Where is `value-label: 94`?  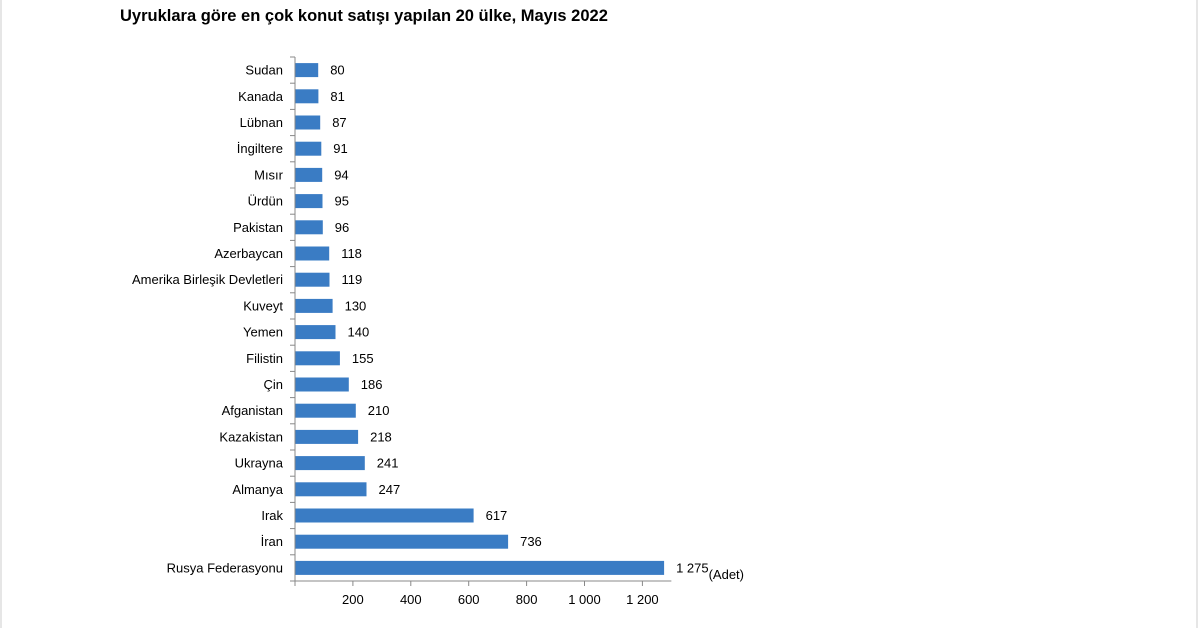 value-label: 94 is located at coordinates (341, 174).